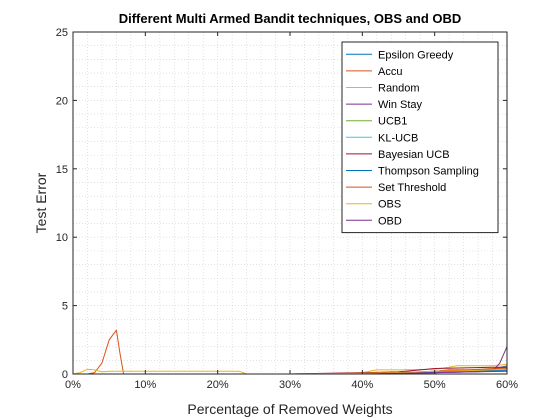  What do you see at coordinates (41, 202) in the screenshot?
I see `y-axis-label: Test Error` at bounding box center [41, 202].